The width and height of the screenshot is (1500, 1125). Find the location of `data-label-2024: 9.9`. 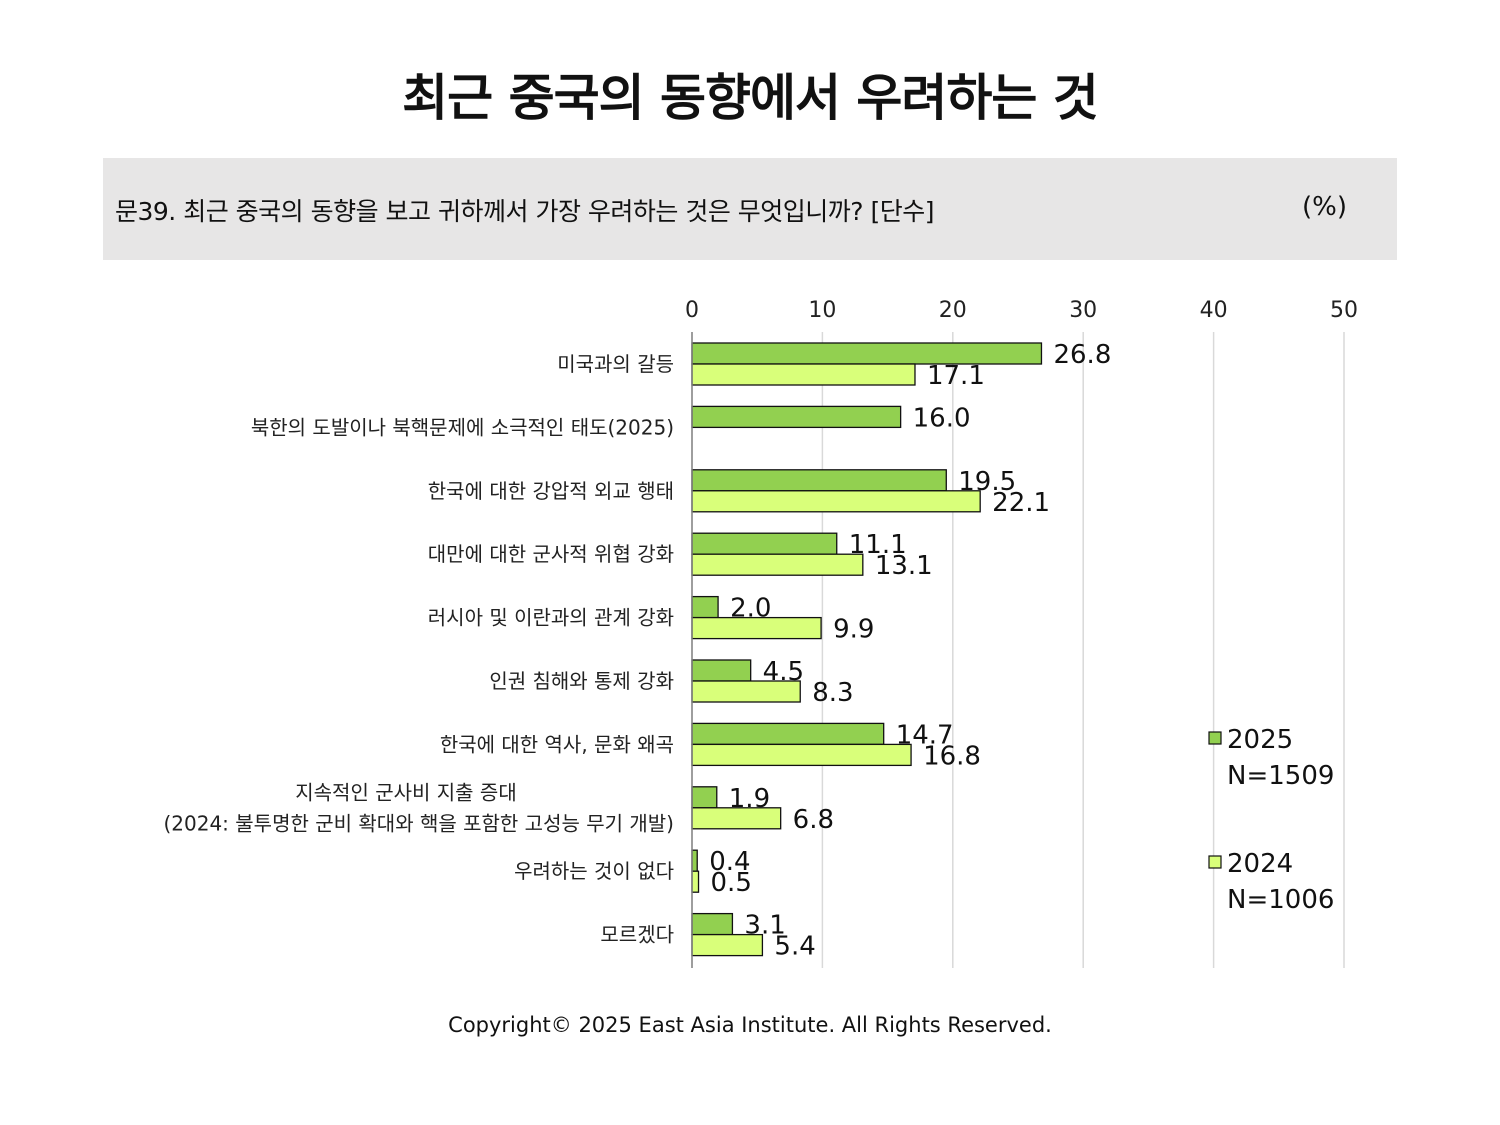

data-label-2024: 9.9 is located at coordinates (853, 630).